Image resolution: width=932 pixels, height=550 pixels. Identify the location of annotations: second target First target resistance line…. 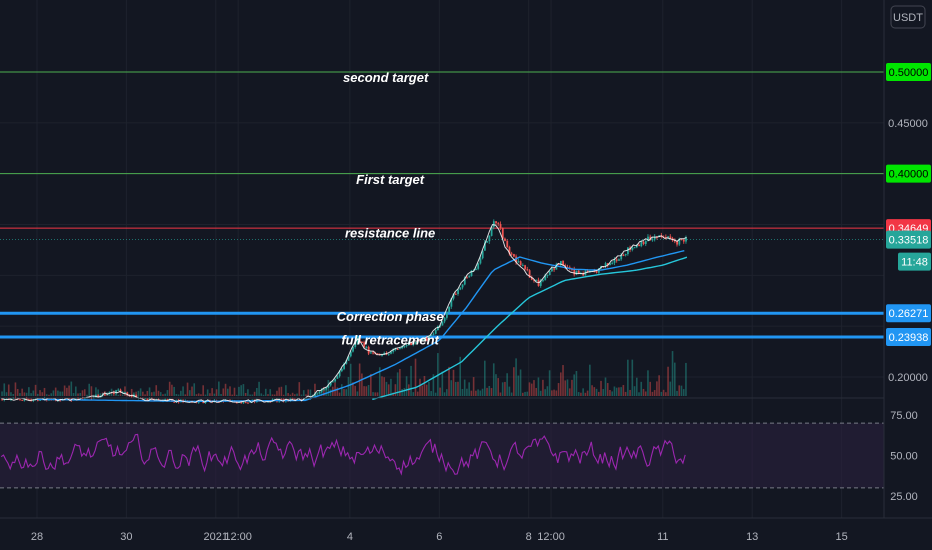
(390, 208).